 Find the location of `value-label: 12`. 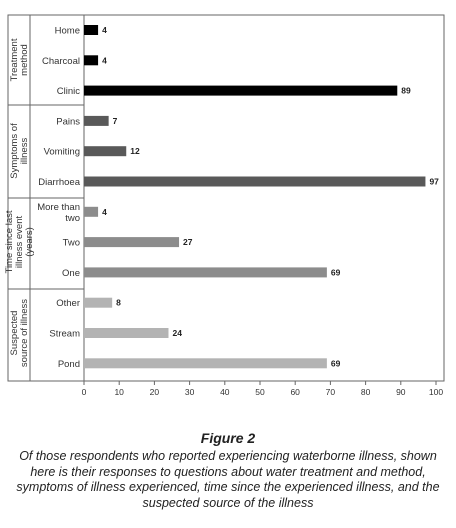

value-label: 12 is located at coordinates (135, 151).